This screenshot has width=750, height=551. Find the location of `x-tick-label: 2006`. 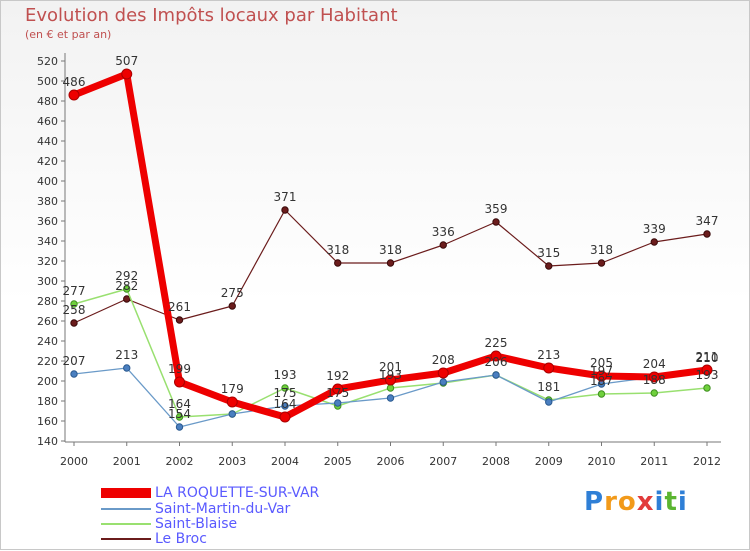

x-tick-label: 2006 is located at coordinates (391, 461).